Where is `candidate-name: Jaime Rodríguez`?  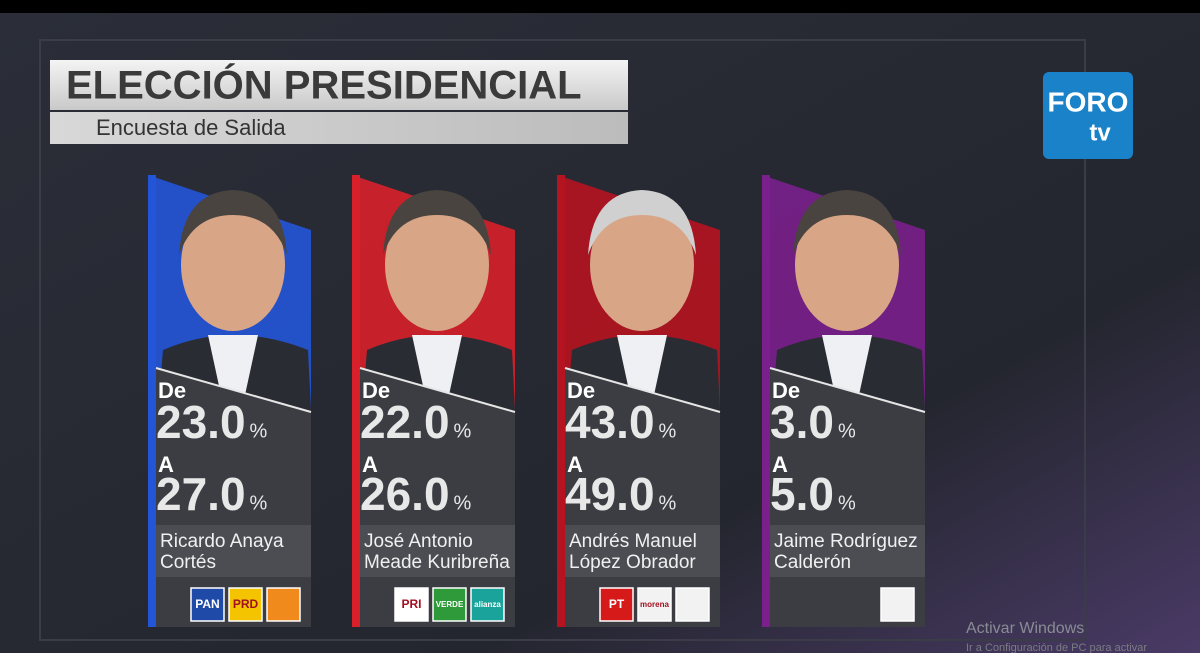 candidate-name: Jaime Rodríguez is located at coordinates (846, 541).